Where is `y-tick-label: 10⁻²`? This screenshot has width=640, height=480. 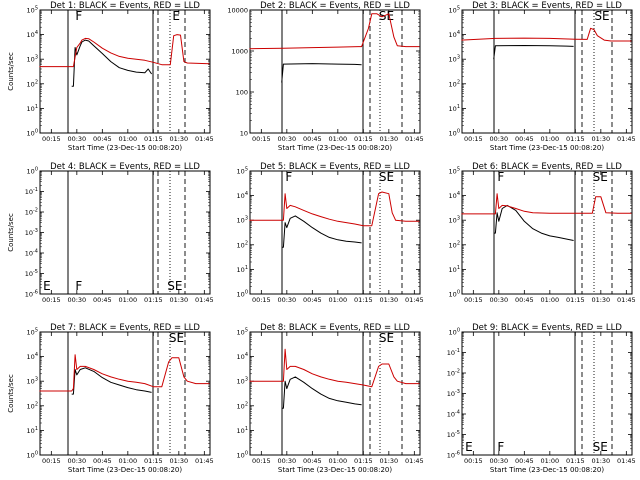
y-tick-label: 10⁻² is located at coordinates (453, 373).